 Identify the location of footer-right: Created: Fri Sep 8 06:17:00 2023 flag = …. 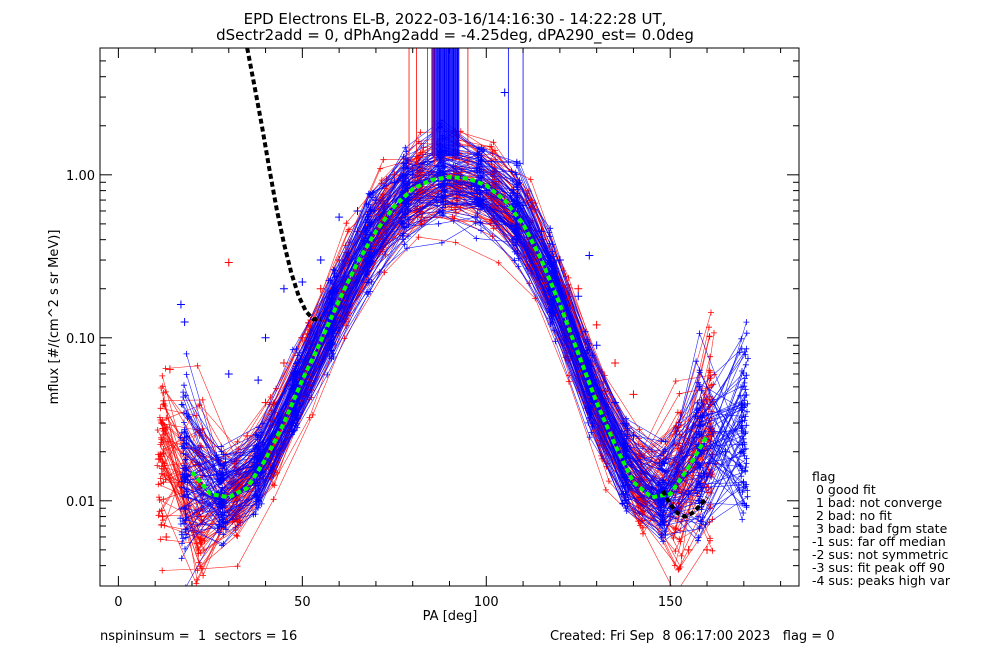
(692, 636).